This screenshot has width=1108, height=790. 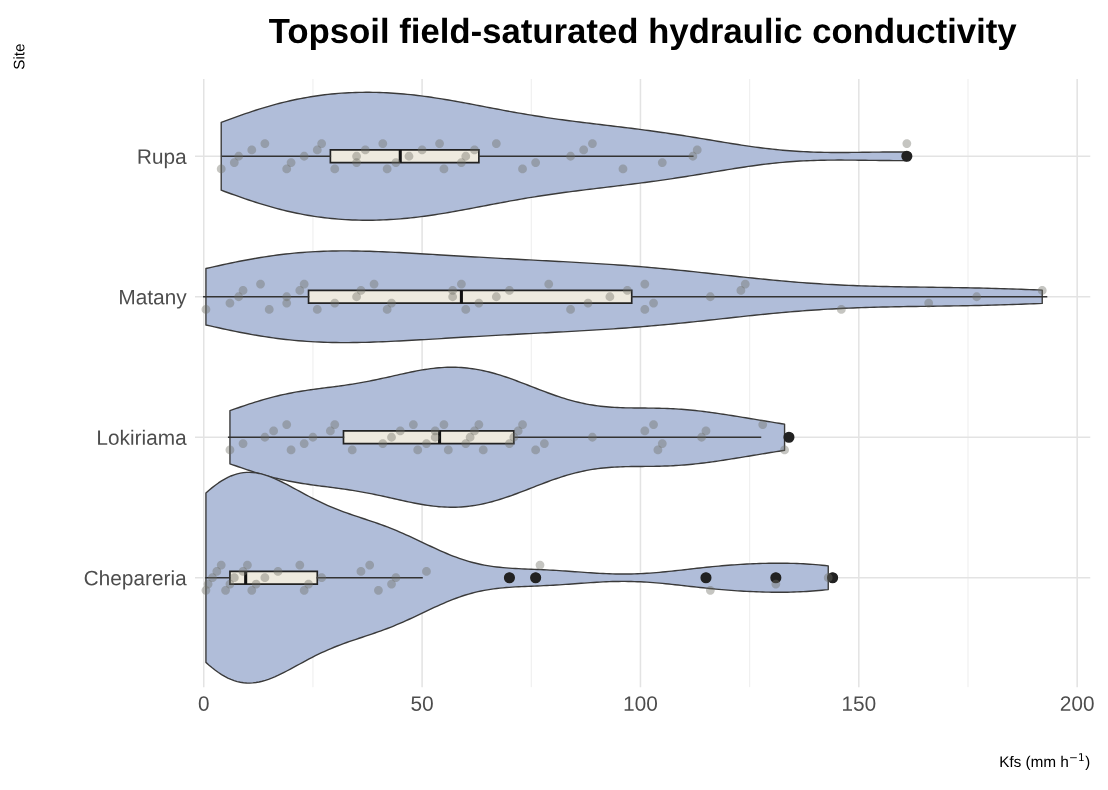 I want to click on x-tick-label: 200, so click(x=1077, y=703).